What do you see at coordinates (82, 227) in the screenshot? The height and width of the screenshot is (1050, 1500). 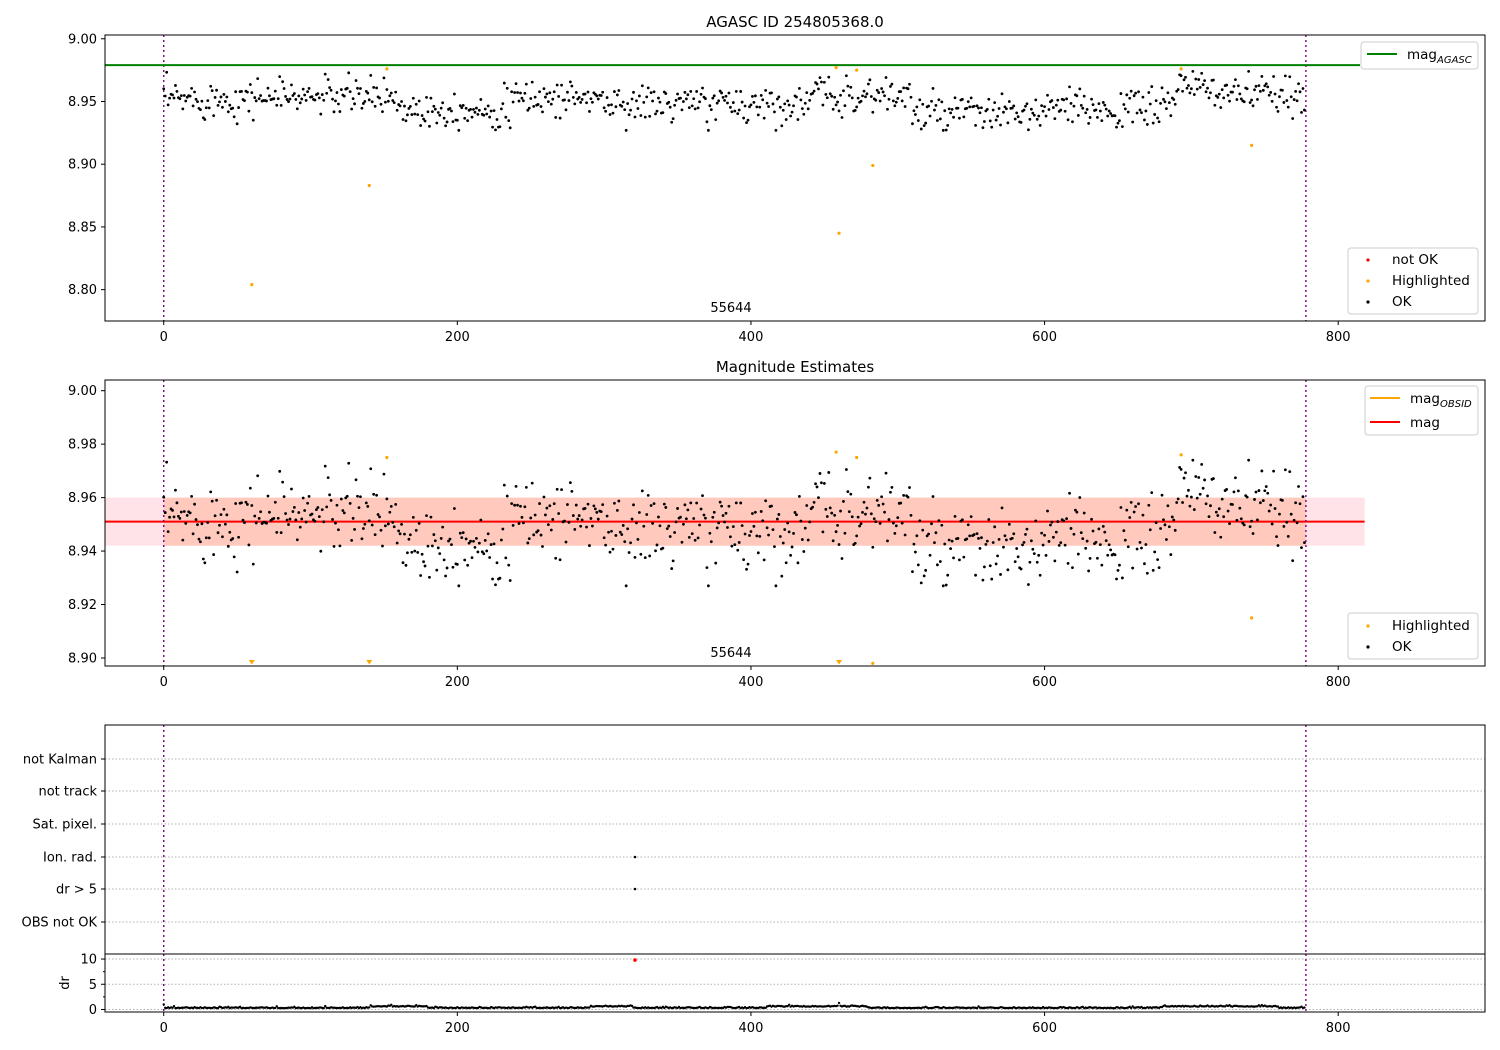 I see `y-tick-label: 8.85` at bounding box center [82, 227].